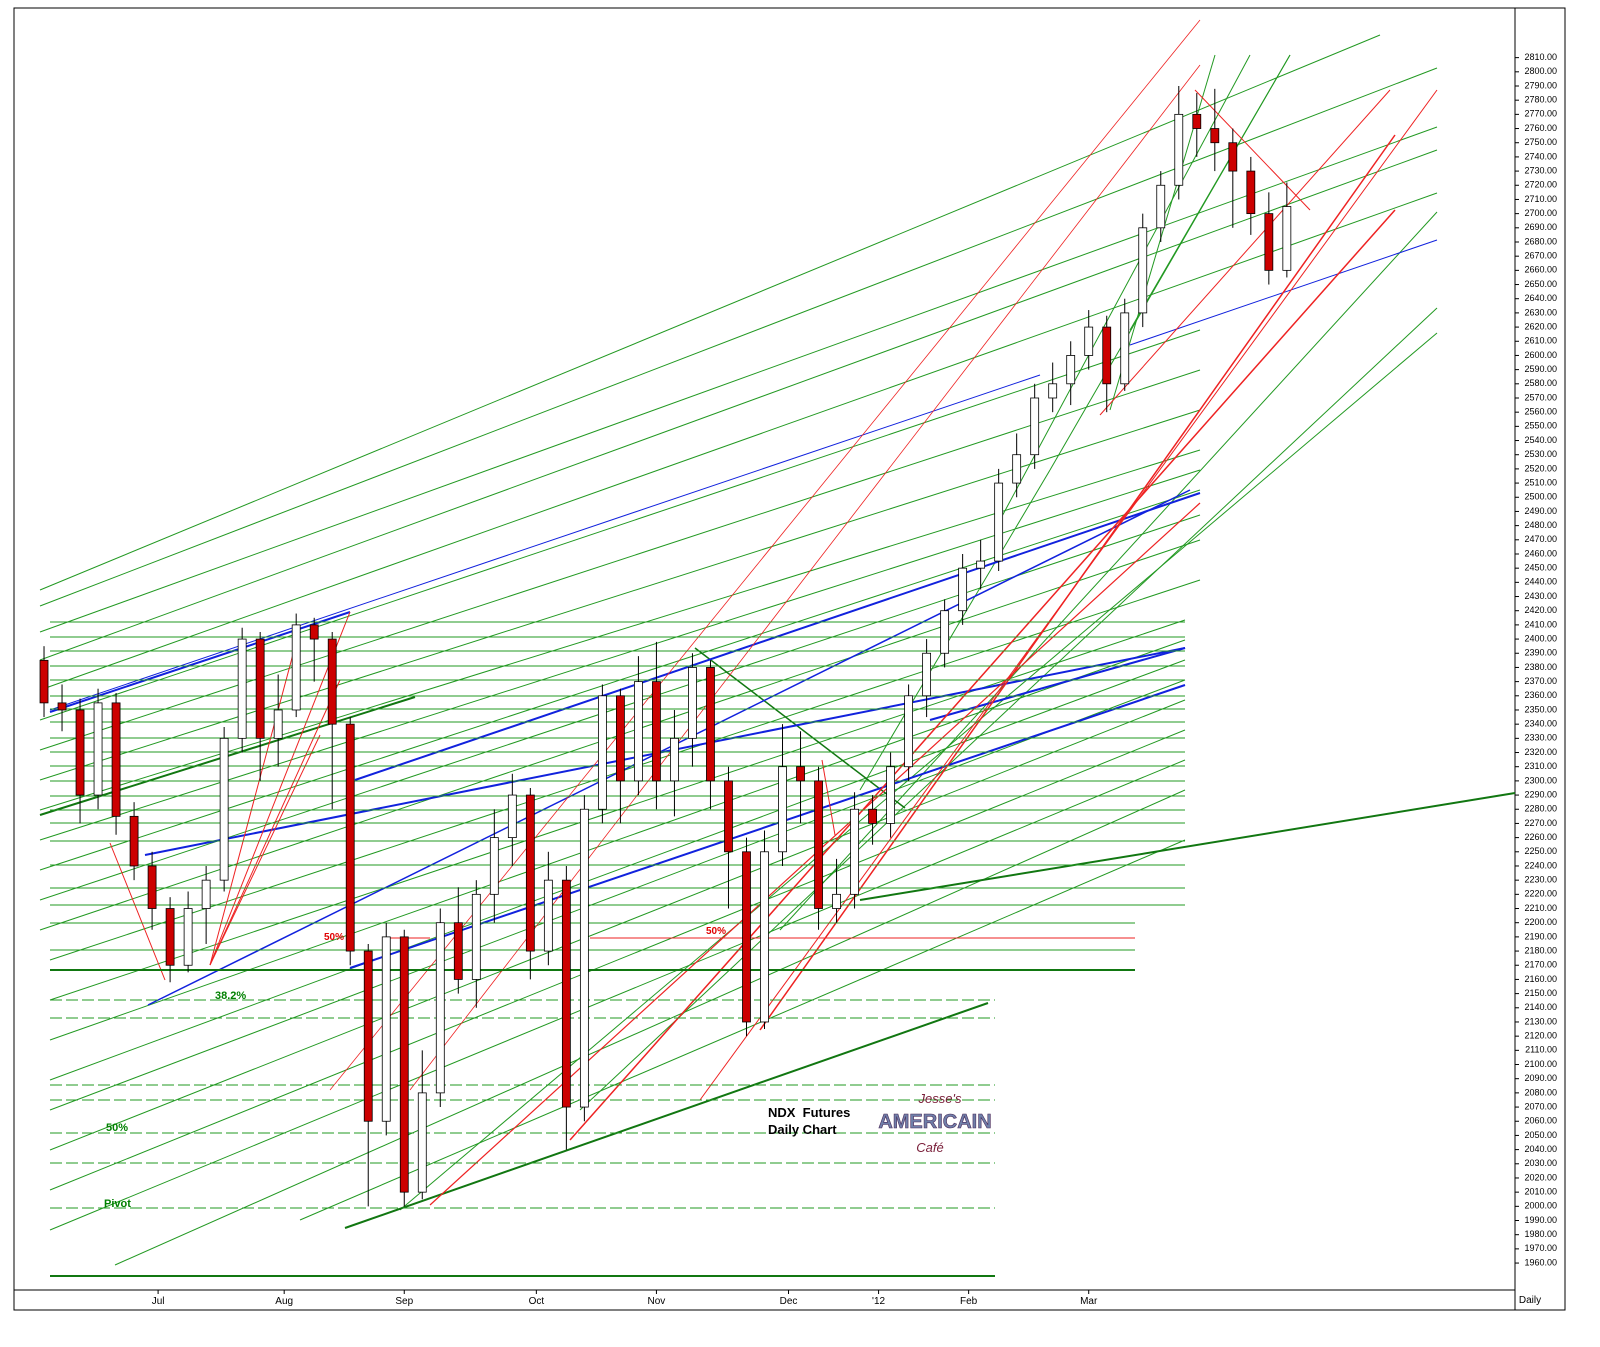 This screenshot has width=1600, height=1347. I want to click on y-tick-label: 1990.00, so click(1540, 1220).